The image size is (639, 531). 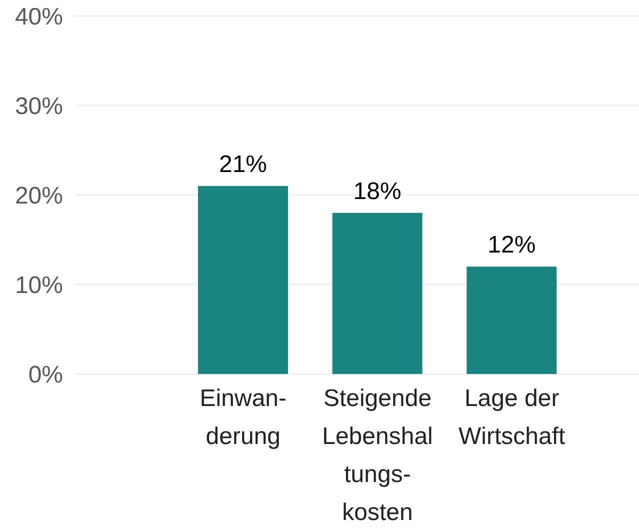 What do you see at coordinates (38, 17) in the screenshot?
I see `y-tick-label: 40%` at bounding box center [38, 17].